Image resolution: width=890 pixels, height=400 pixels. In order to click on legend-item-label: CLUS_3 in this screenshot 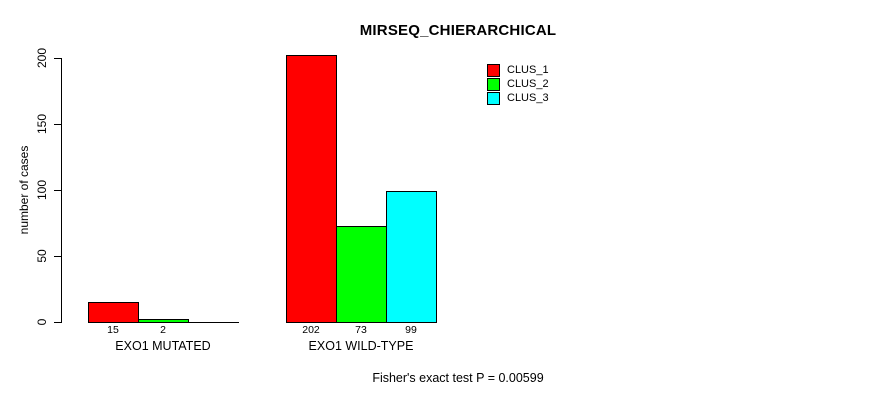, I will do `click(528, 98)`.